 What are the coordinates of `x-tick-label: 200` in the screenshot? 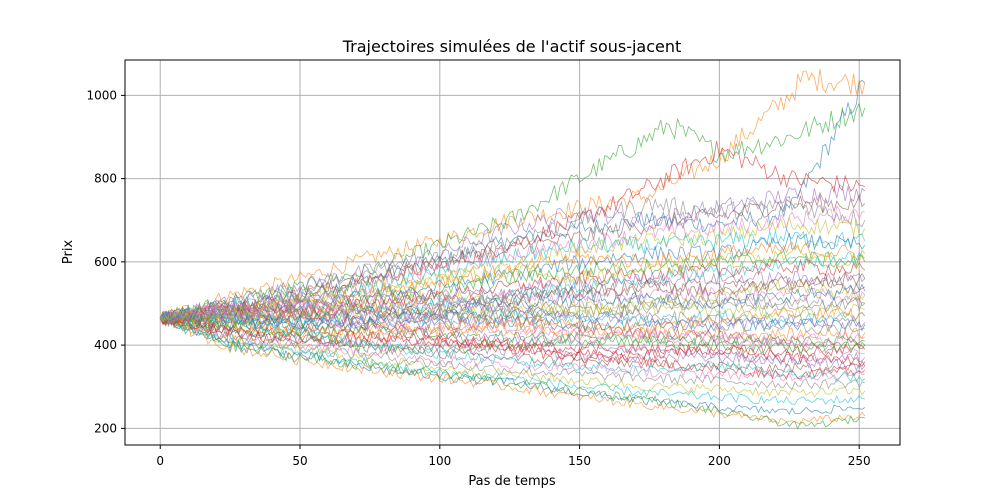 It's located at (719, 461).